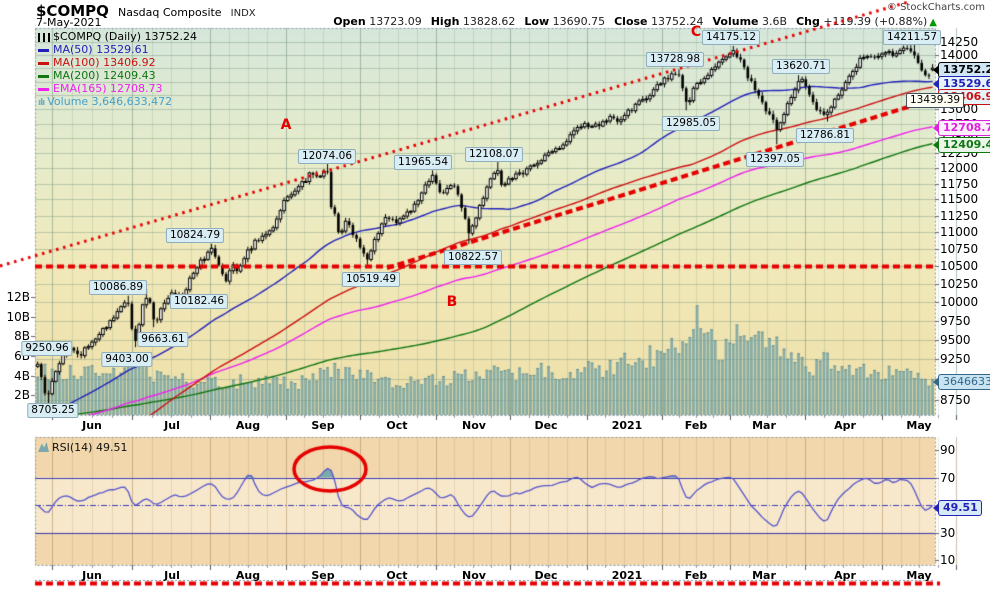  I want to click on symbol-exchange: INDX, so click(243, 13).